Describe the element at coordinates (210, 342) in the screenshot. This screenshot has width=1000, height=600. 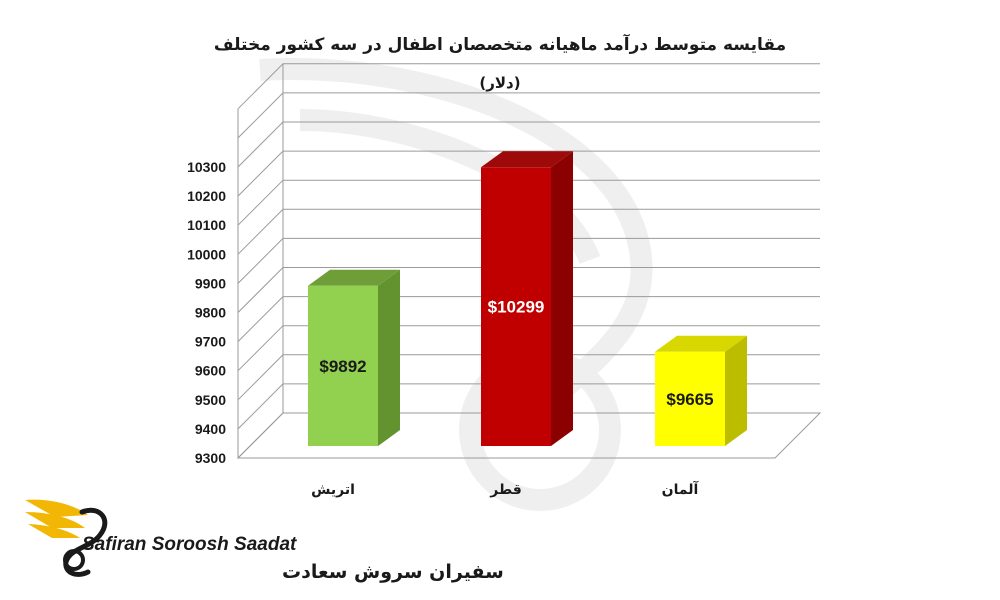
I see `y-tick-label: 9700` at that location.